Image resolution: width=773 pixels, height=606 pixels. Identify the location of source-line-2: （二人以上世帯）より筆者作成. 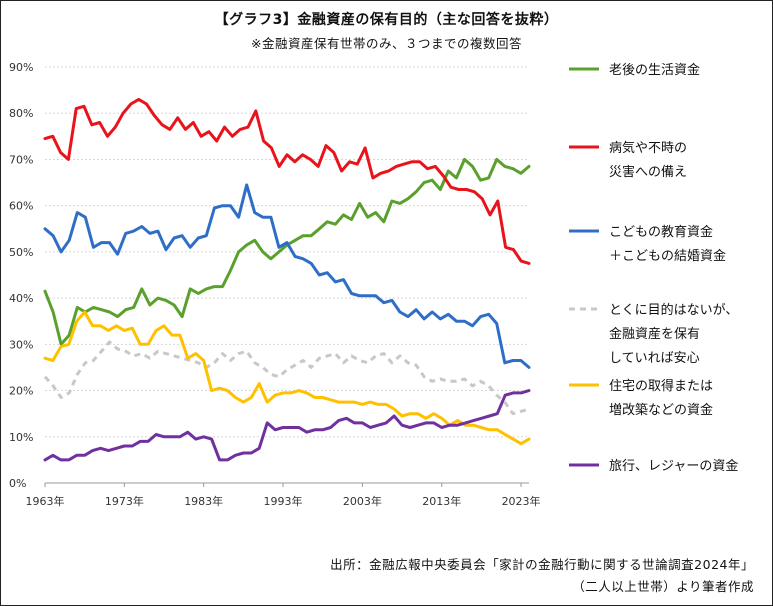
(663, 586).